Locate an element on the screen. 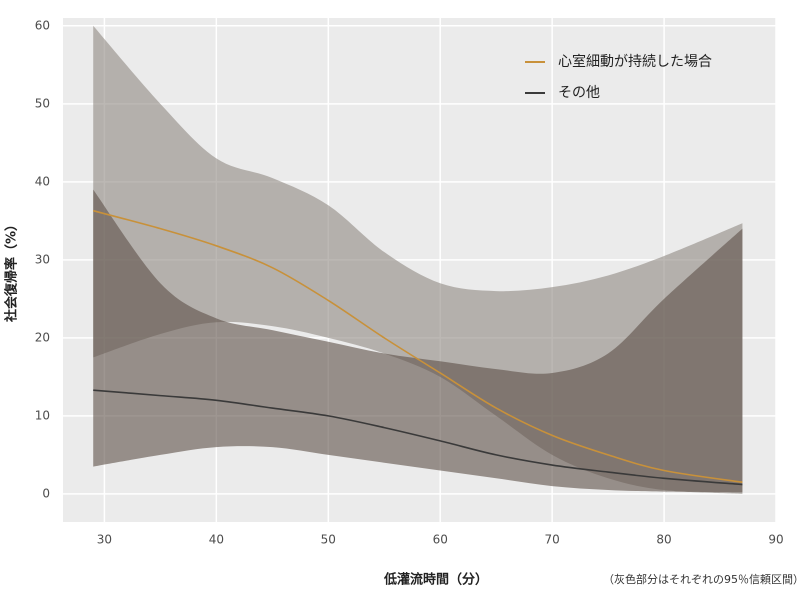 This screenshot has width=812, height=596. note: （灰色部分はそれぞれの95％信頼区間） is located at coordinates (703, 579).